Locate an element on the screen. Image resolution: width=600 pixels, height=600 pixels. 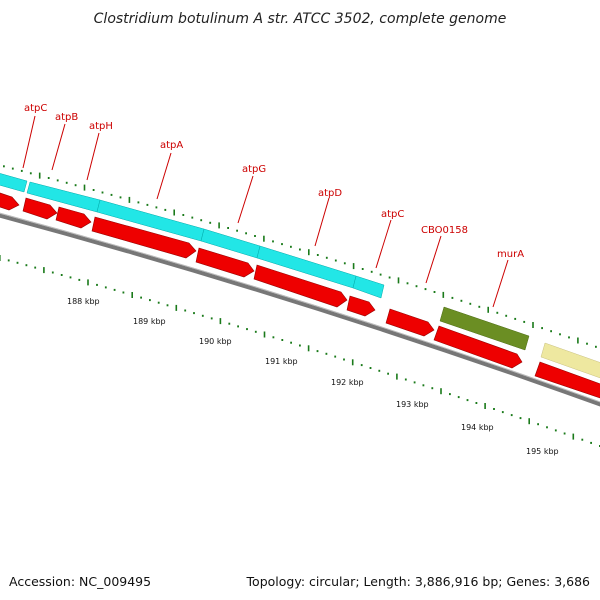
leader-atpD is located at coordinates (322, 222).